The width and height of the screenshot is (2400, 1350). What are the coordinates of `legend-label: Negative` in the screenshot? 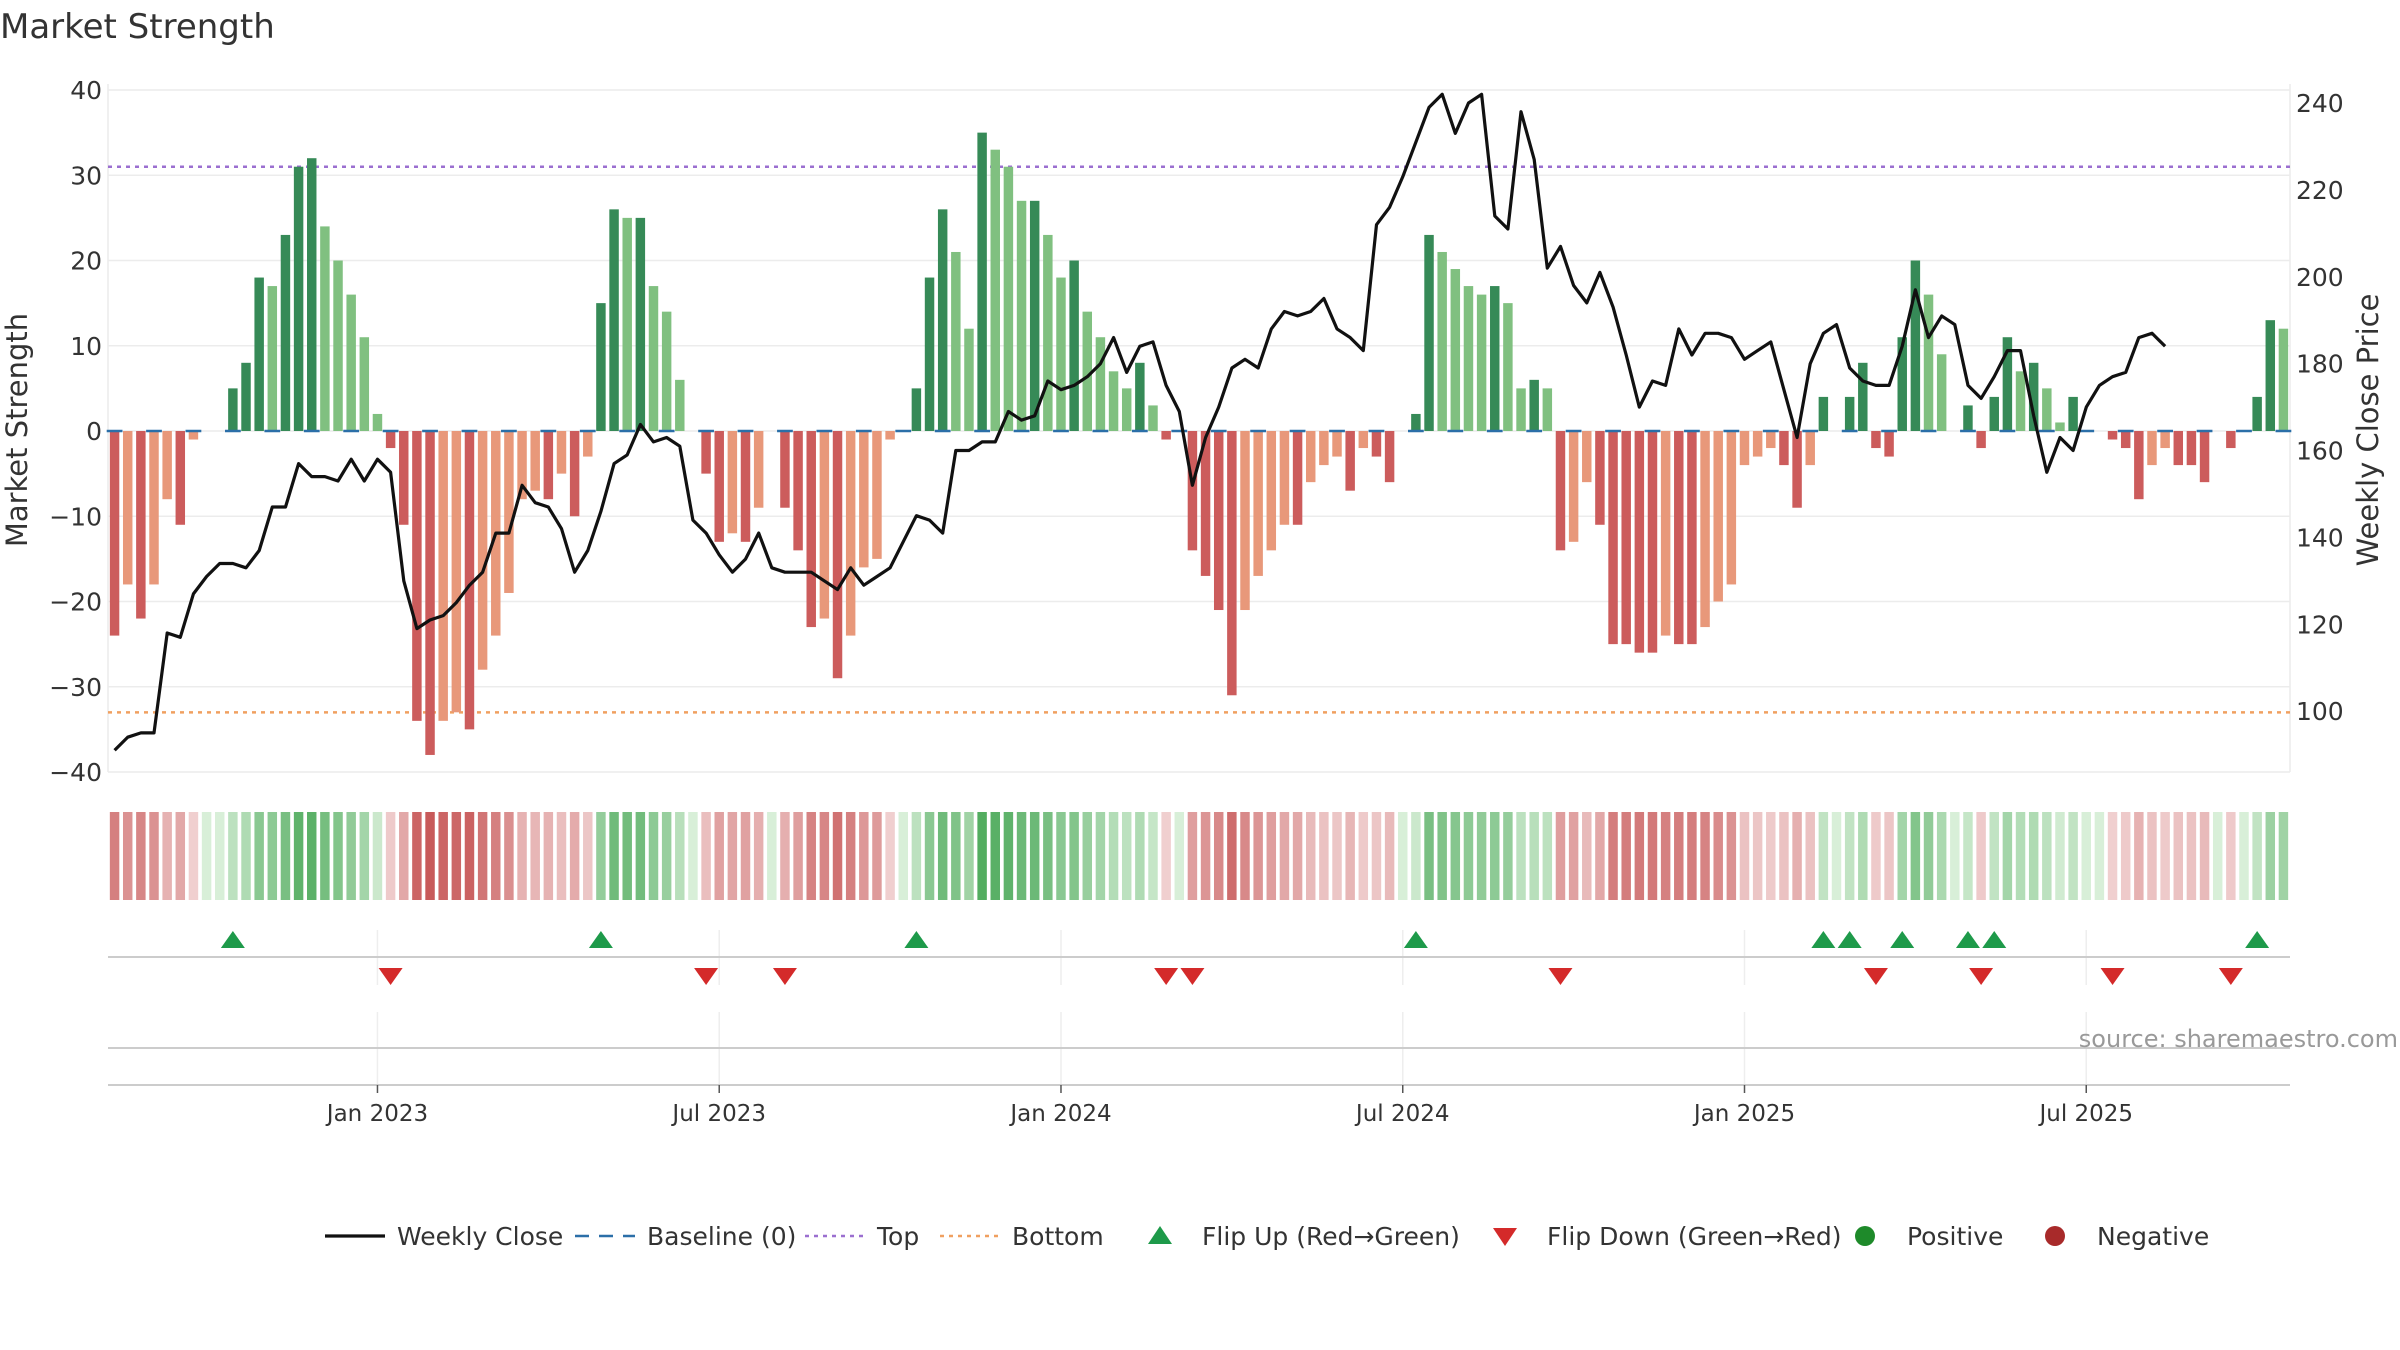 It's located at (2153, 1236).